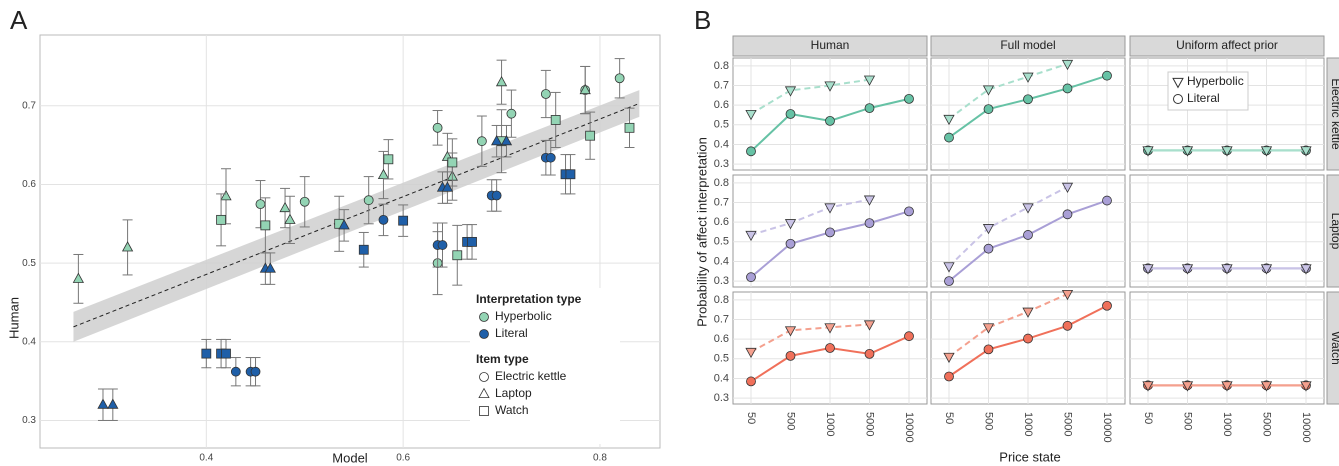 The image size is (1339, 466). What do you see at coordinates (13, 318) in the screenshot?
I see `y-axis-label: Human` at bounding box center [13, 318].